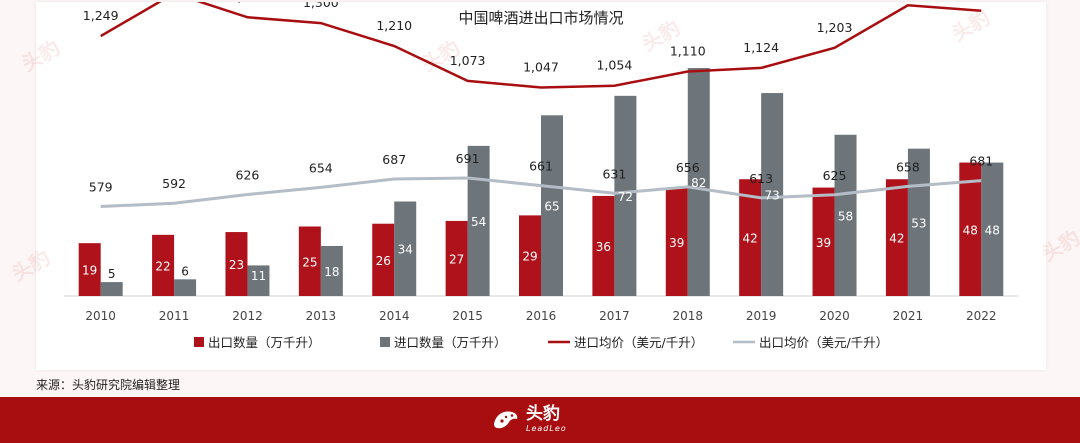  Describe the element at coordinates (321, 167) in the screenshot. I see `export-price-label: 654` at that location.